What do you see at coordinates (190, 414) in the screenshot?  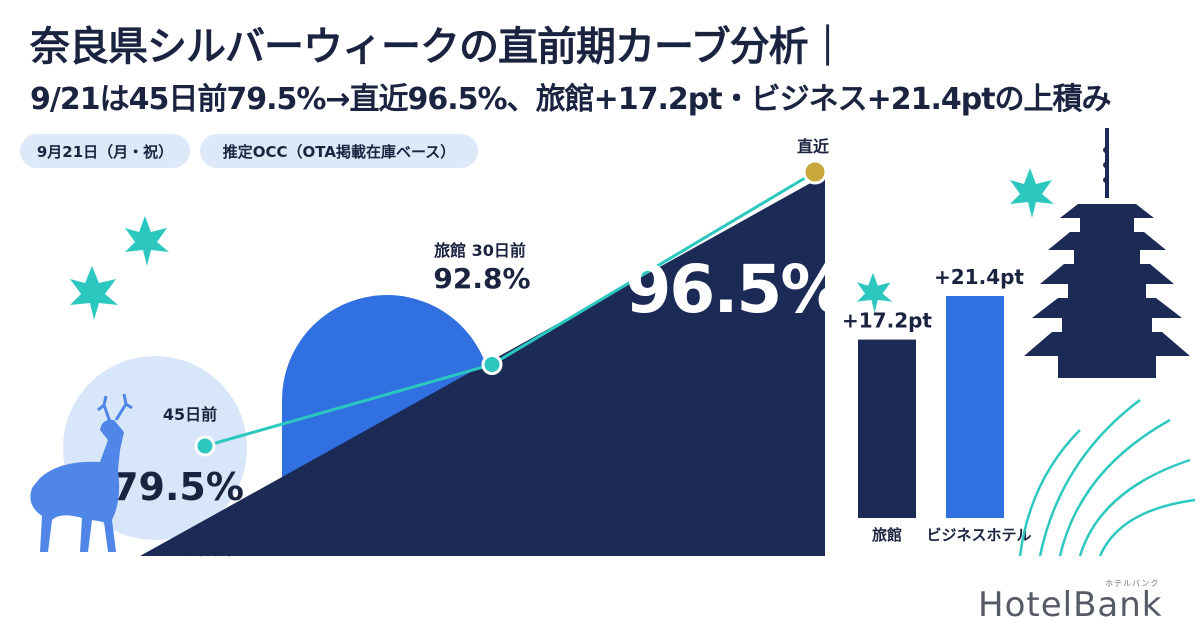 I see `point-label-45days: 45日前` at bounding box center [190, 414].